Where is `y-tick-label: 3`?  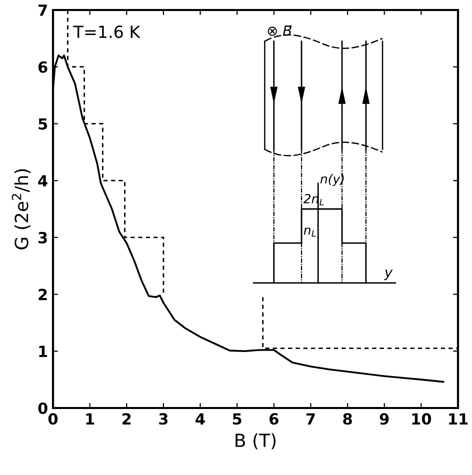
y-tick-label: 3 is located at coordinates (42, 238).